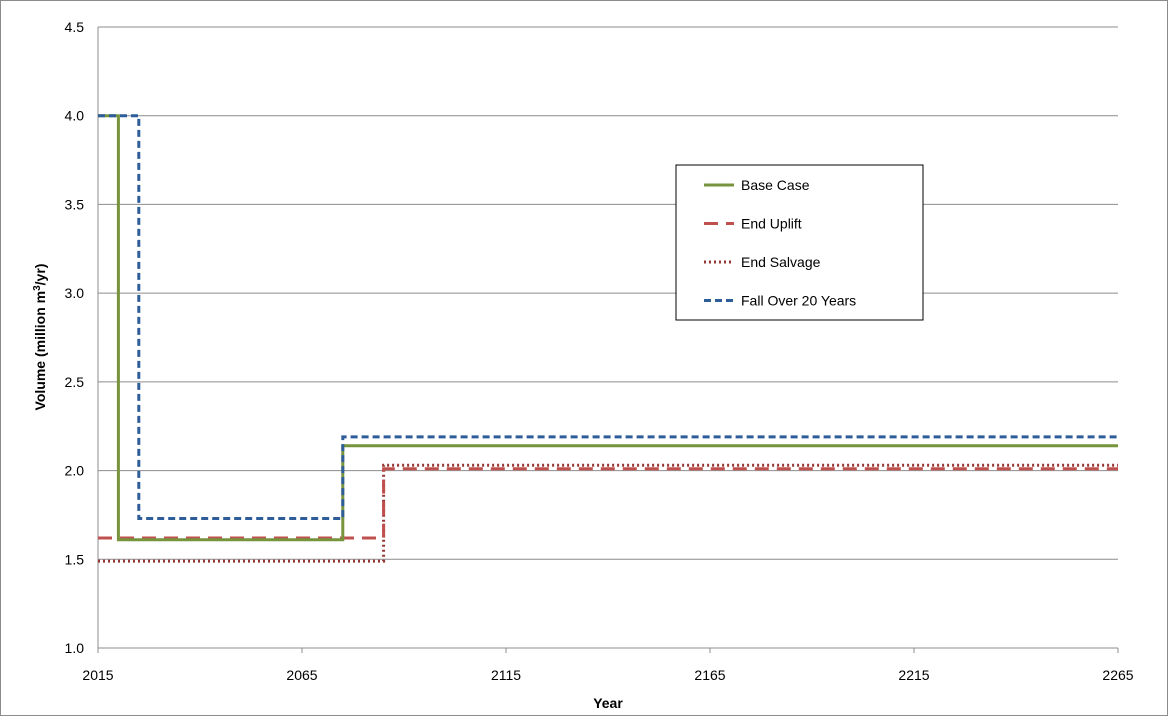 This screenshot has height=716, width=1168. What do you see at coordinates (913, 675) in the screenshot?
I see `x-tick-label: 2215` at bounding box center [913, 675].